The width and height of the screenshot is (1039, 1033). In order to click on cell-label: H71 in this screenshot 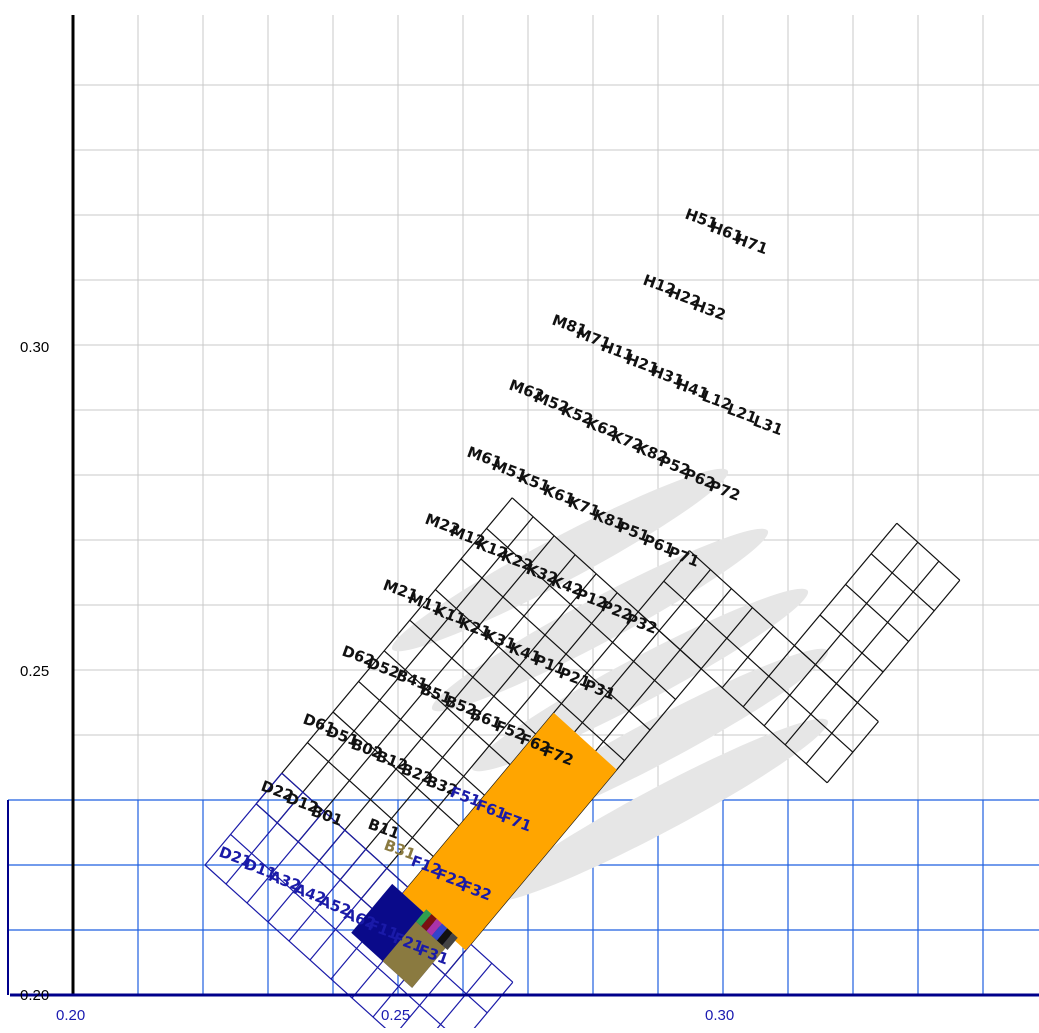, I will do `click(752, 244)`.